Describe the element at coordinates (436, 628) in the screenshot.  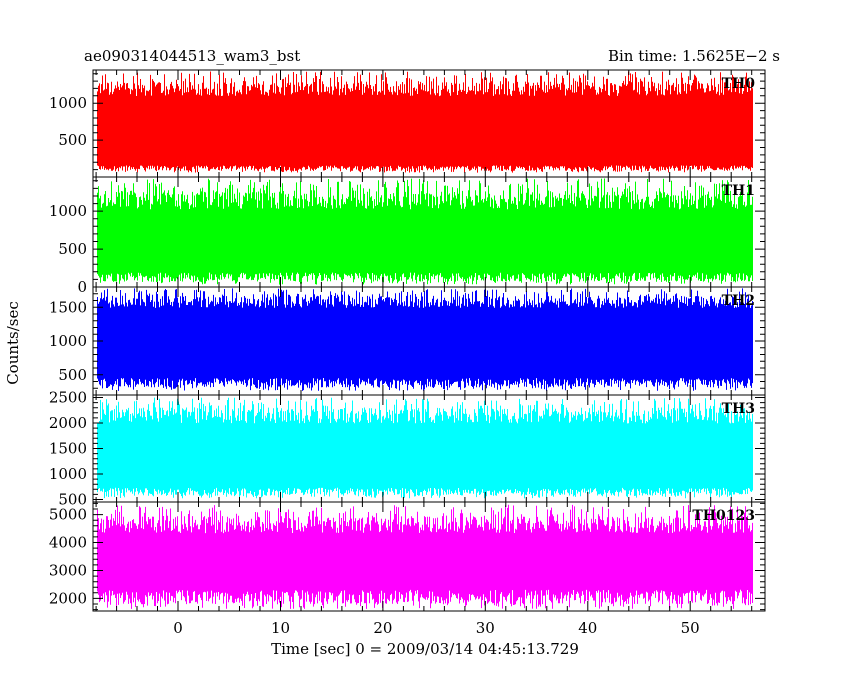
I see `x-tick-labels: 0 10 20 30 40 50` at that location.